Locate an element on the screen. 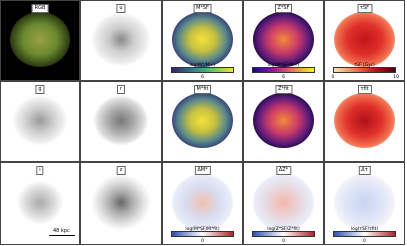  colorbar-label: log(M*SF/M*fit) is located at coordinates (202, 229).